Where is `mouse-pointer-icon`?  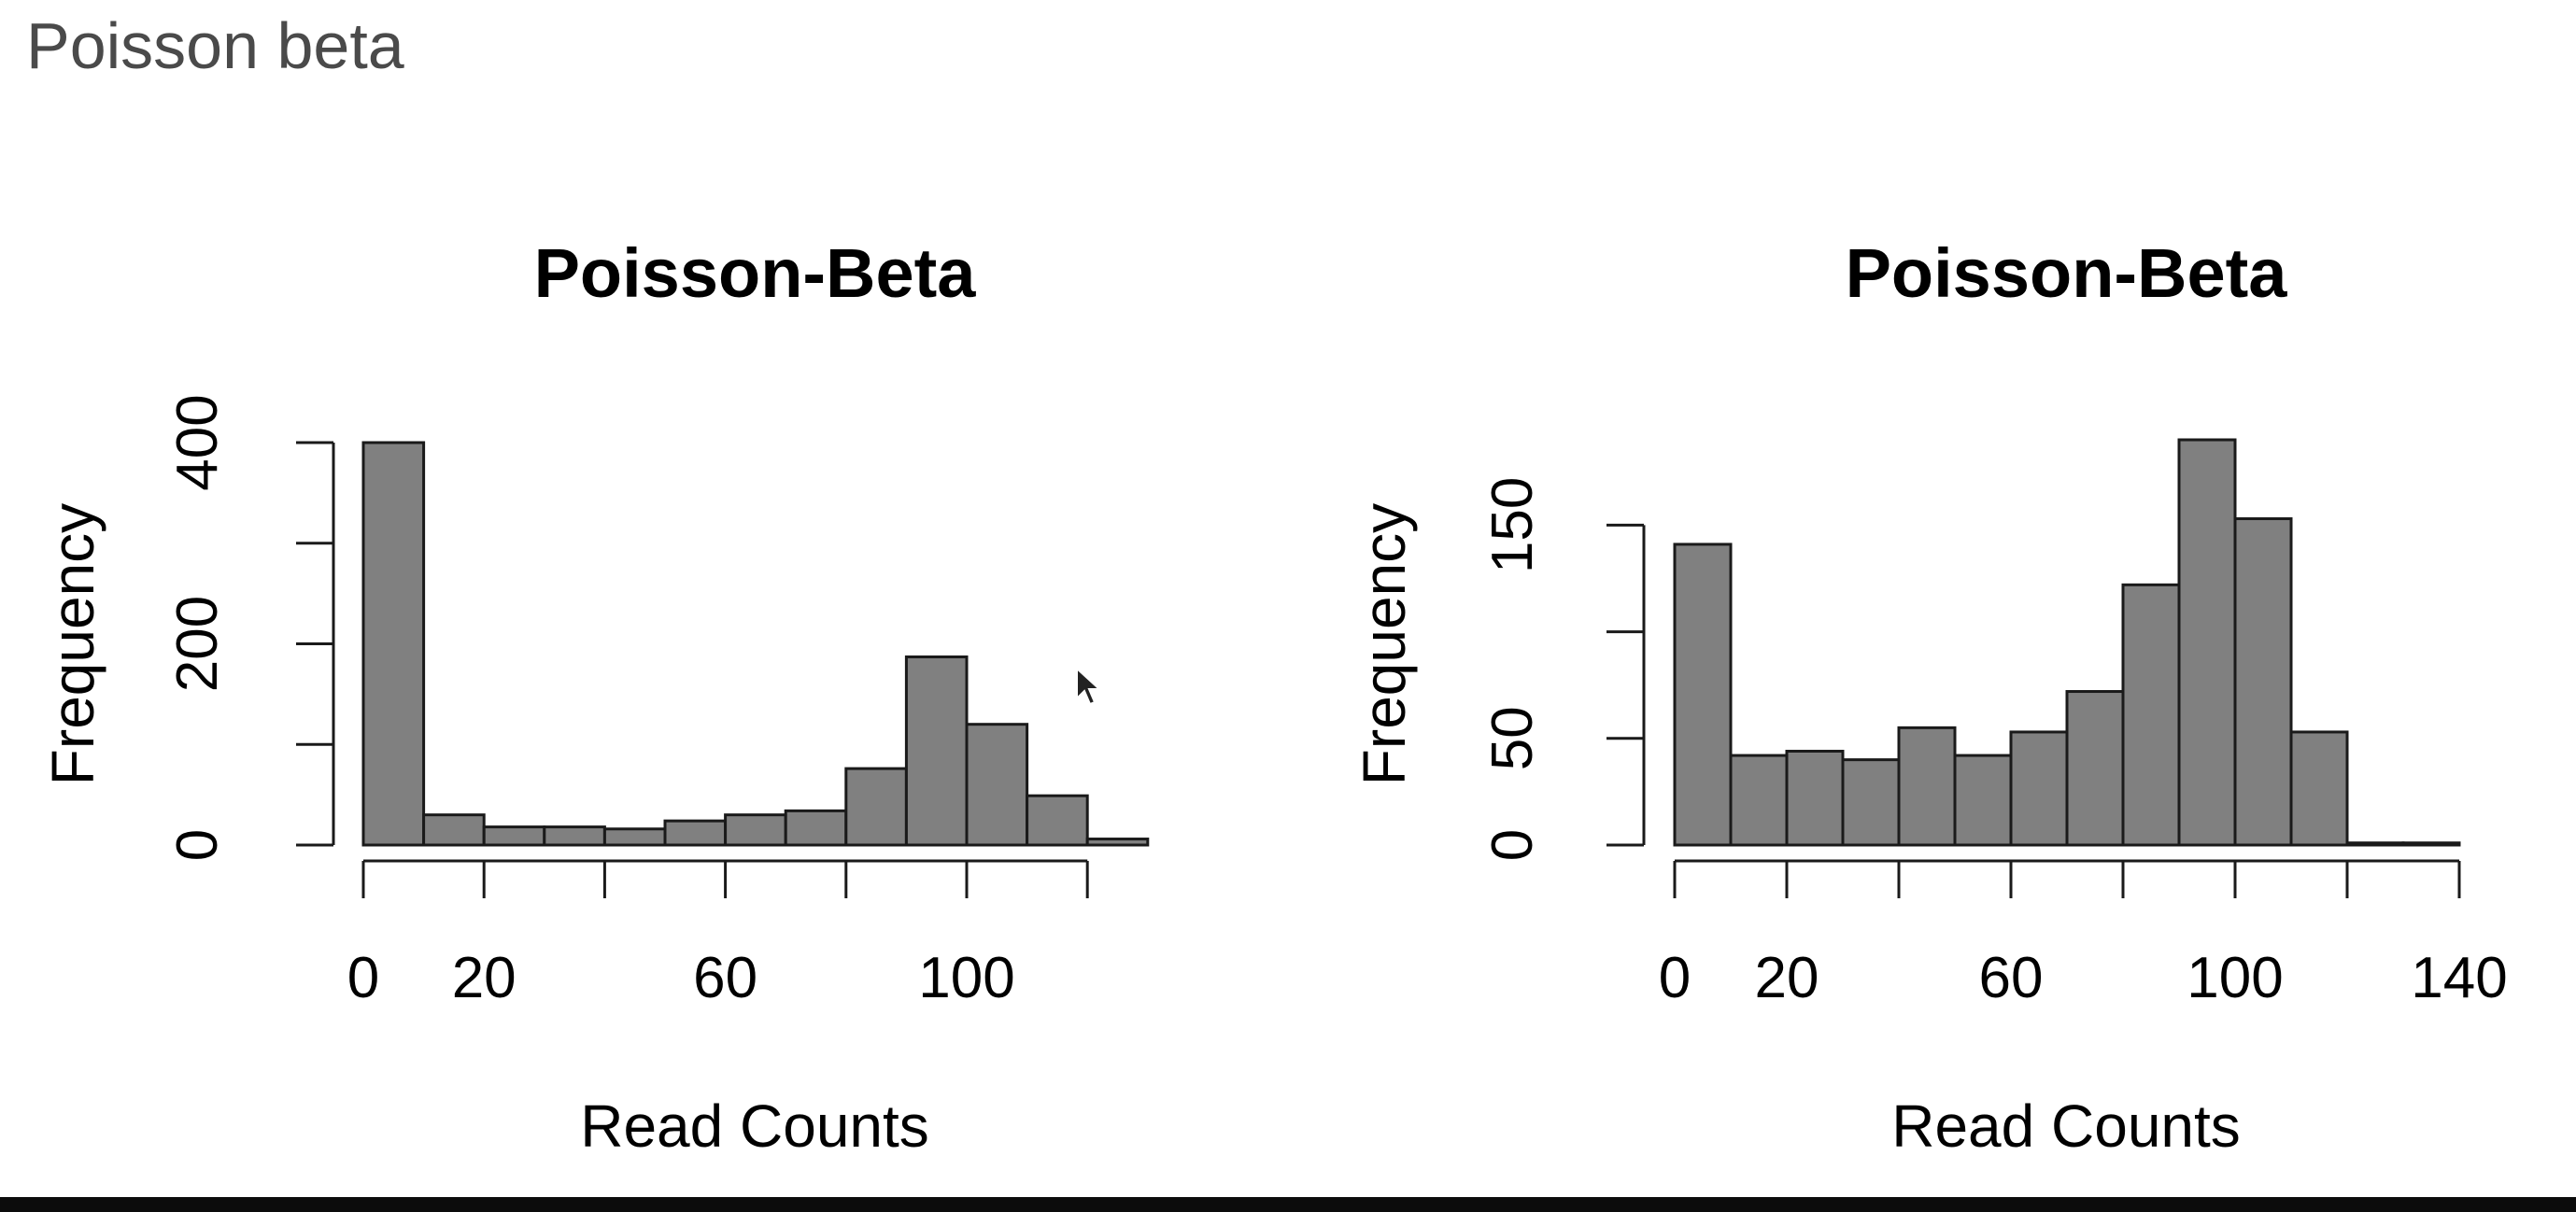 mouse-pointer-icon is located at coordinates (1089, 686).